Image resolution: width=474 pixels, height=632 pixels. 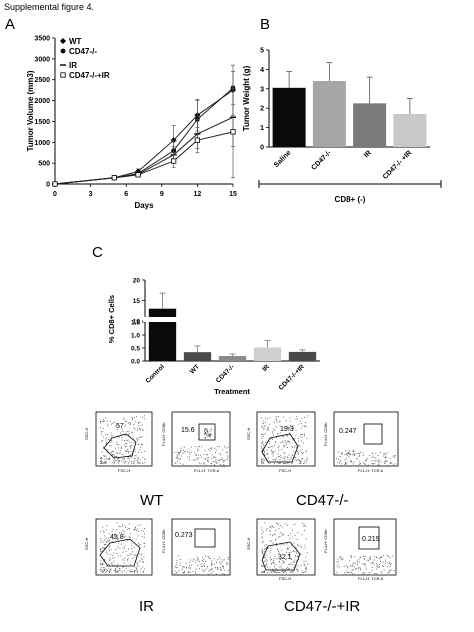 What do you see at coordinates (63, 41) in the screenshot?
I see `legend-marker` at bounding box center [63, 41].